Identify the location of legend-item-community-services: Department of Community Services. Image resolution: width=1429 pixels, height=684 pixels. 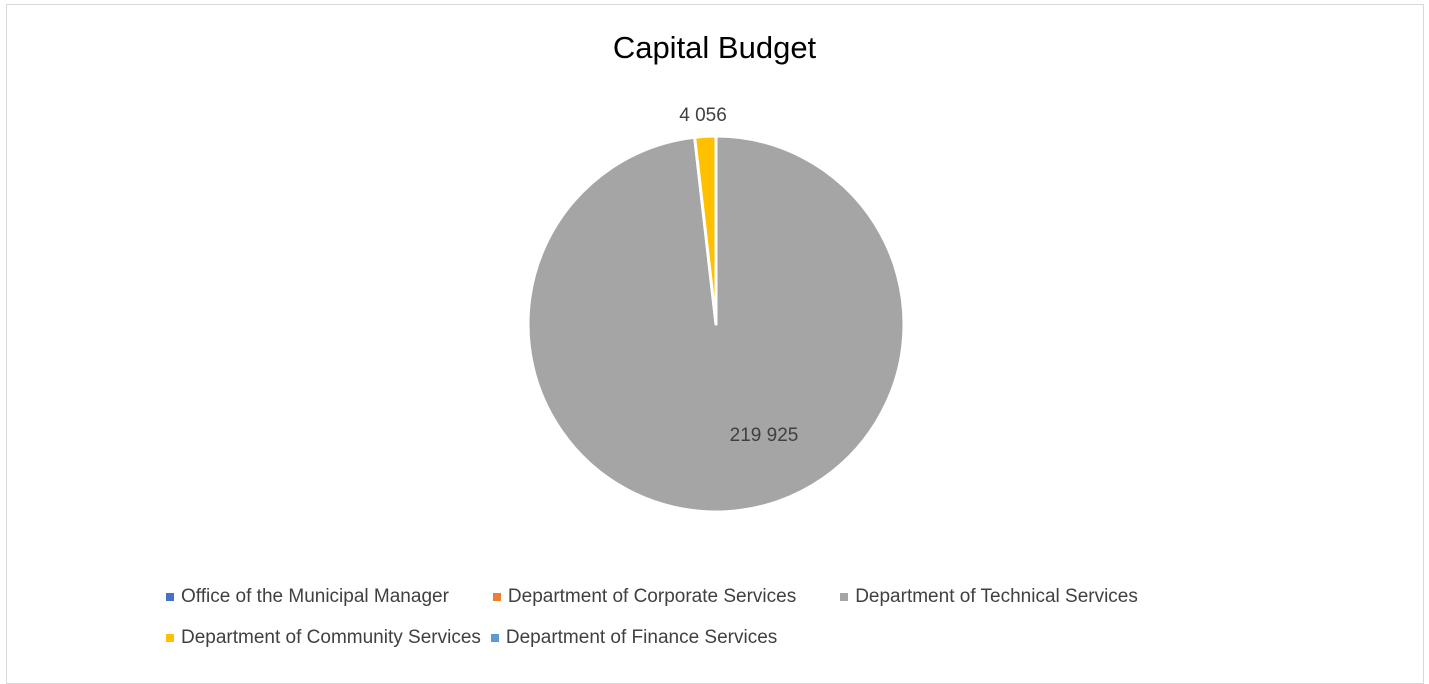
(323, 638).